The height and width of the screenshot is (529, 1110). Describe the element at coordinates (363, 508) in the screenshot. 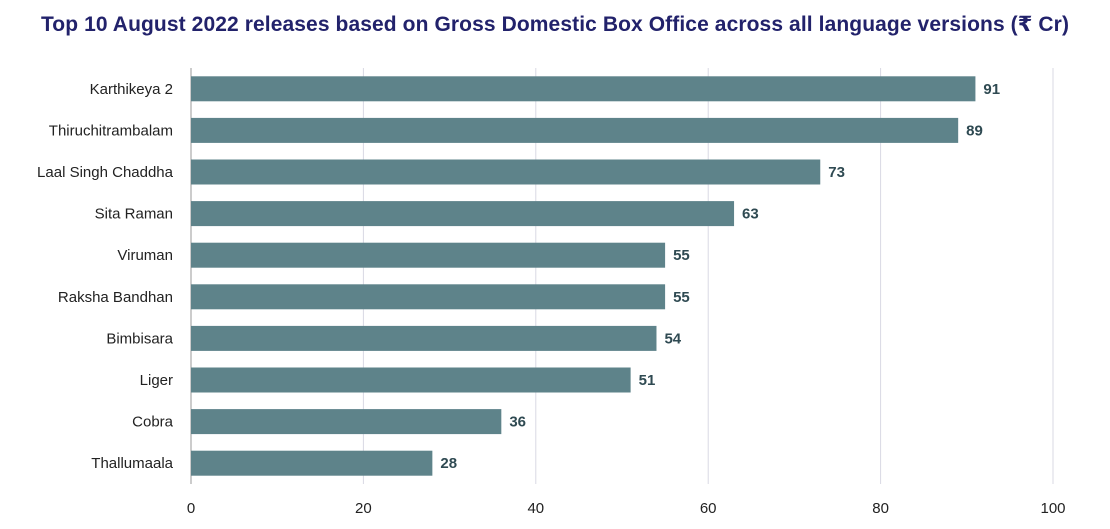

I see `x-tick-label: 20` at that location.